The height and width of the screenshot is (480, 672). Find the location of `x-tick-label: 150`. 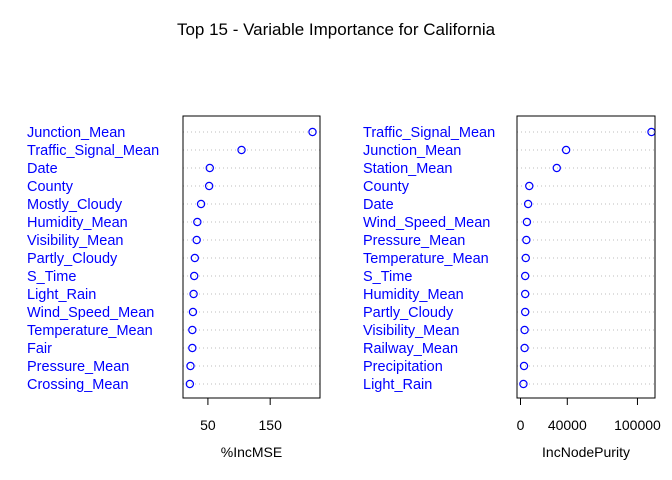

x-tick-label: 150 is located at coordinates (271, 425).